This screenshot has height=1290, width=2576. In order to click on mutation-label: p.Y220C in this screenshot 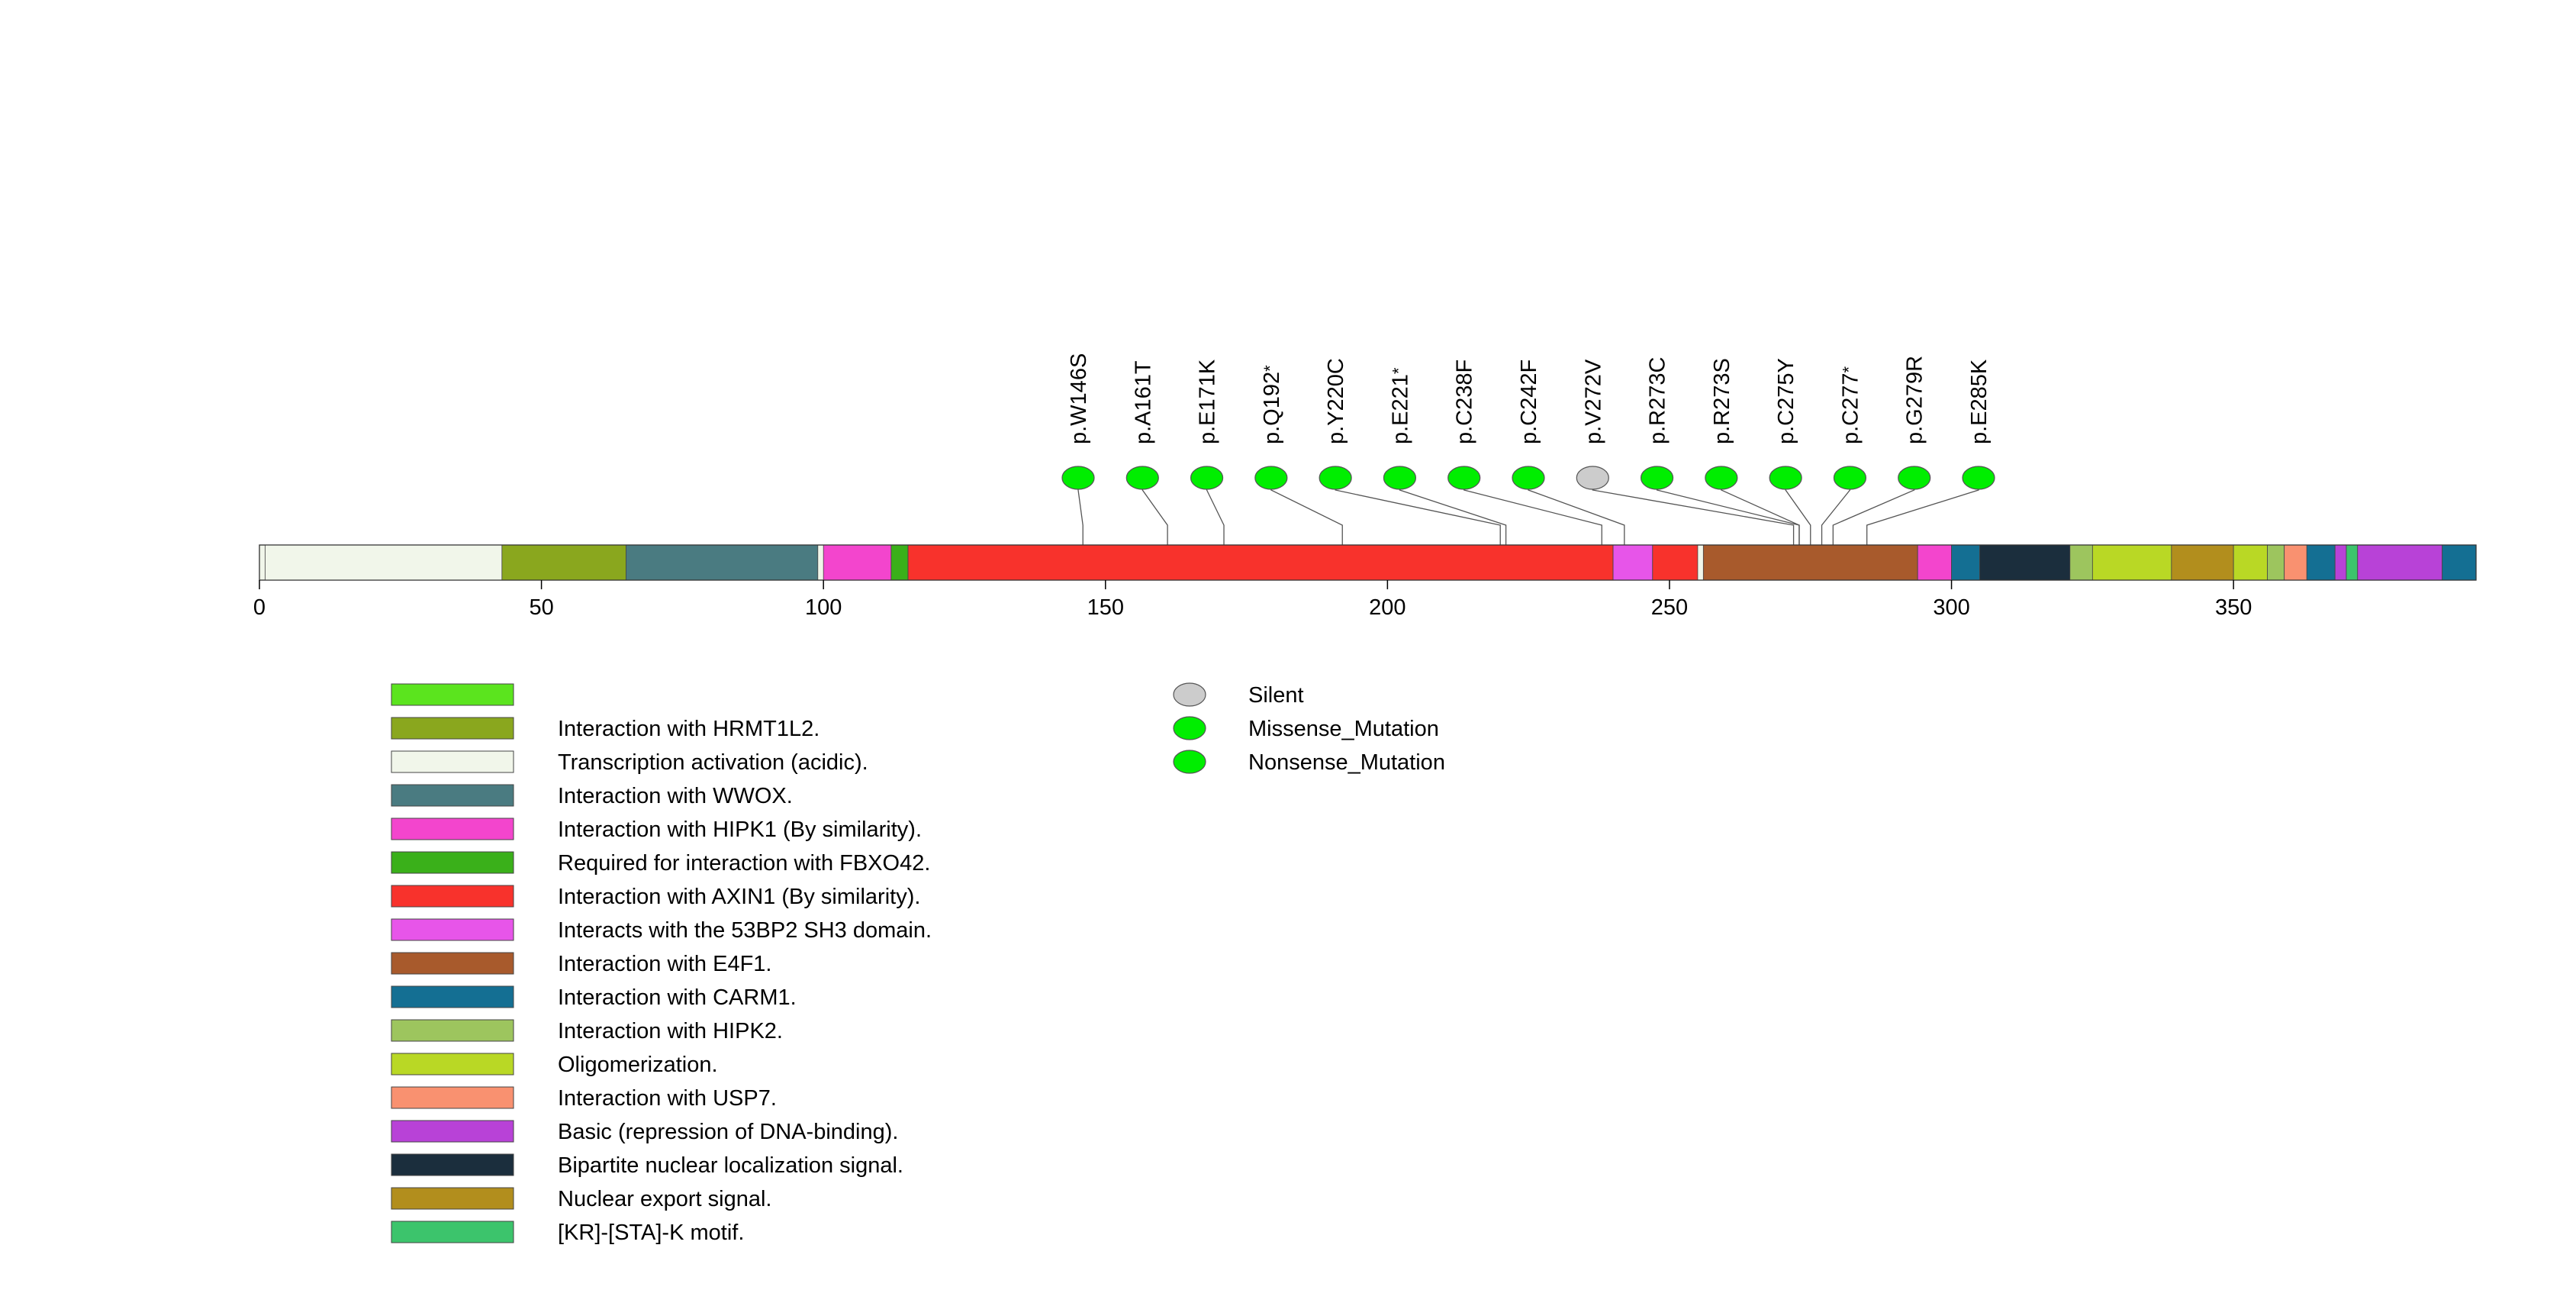, I will do `click(1336, 401)`.